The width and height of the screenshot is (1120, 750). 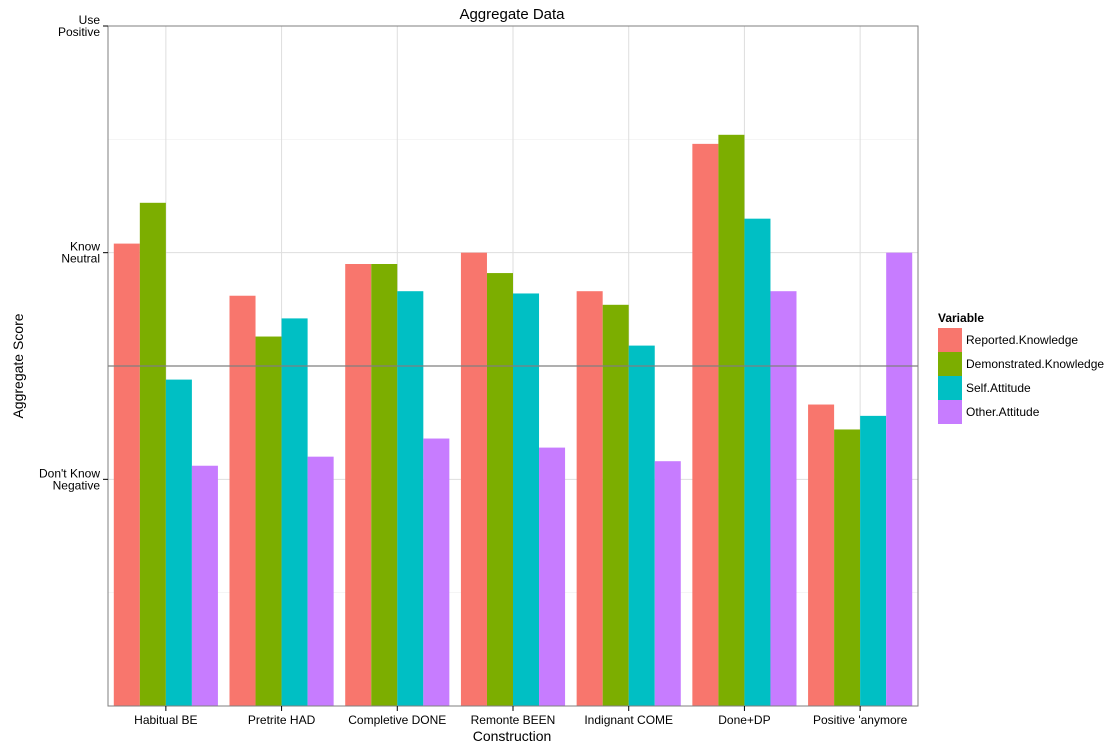 What do you see at coordinates (950, 412) in the screenshot?
I see `legend-key-other-attitude` at bounding box center [950, 412].